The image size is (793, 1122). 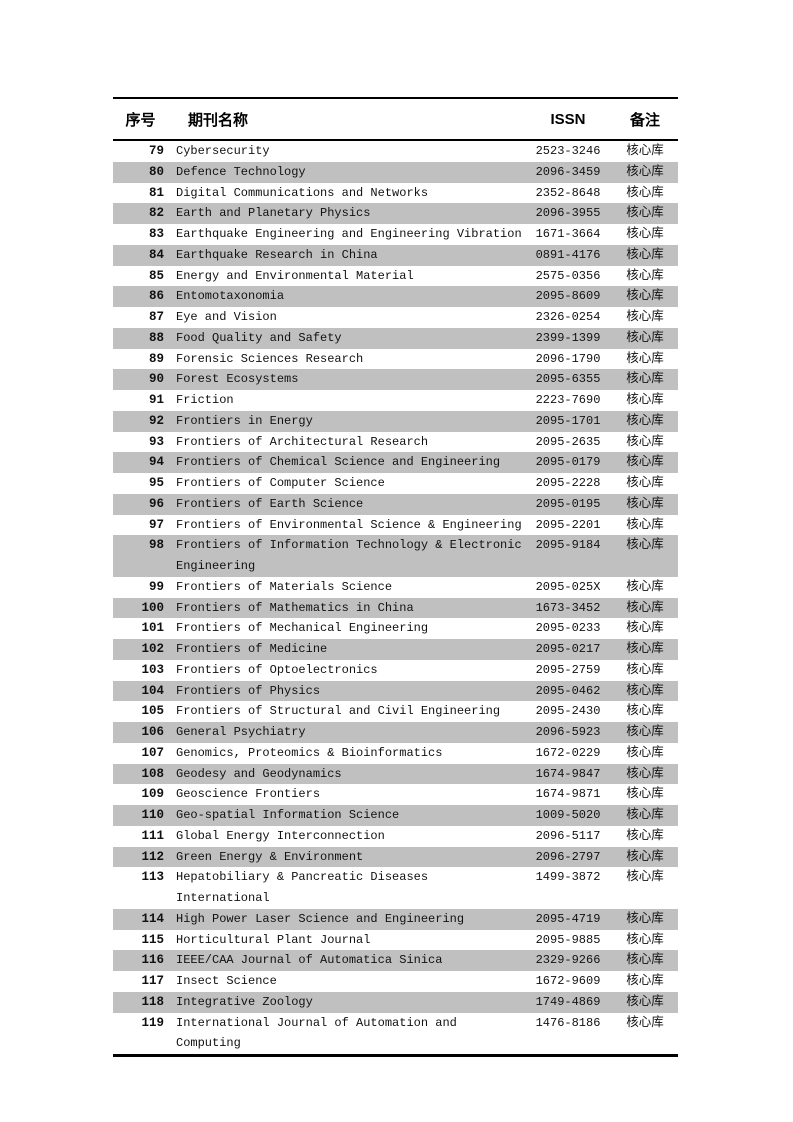 What do you see at coordinates (568, 794) in the screenshot?
I see `issn-value: 1674-9871` at bounding box center [568, 794].